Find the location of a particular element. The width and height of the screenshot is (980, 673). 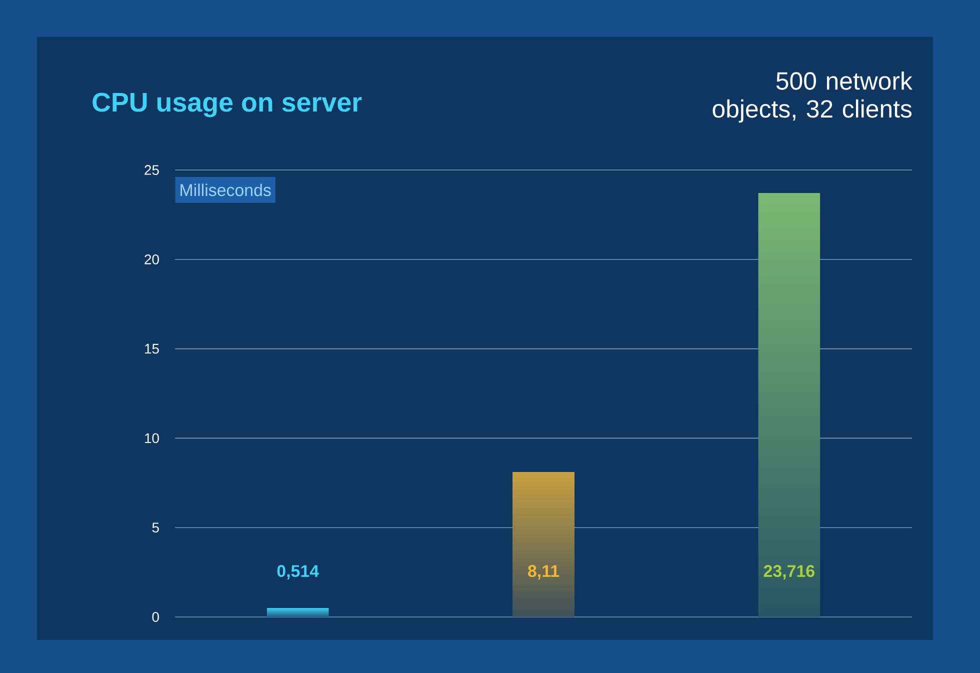

y-tick-label: 5 is located at coordinates (155, 527).